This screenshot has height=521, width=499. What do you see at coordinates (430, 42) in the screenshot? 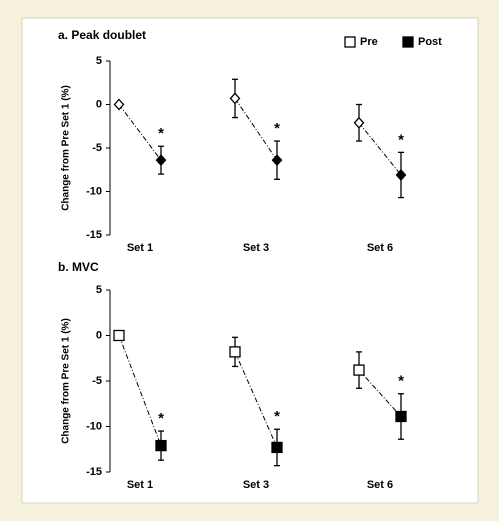
I see `legend-label: Post` at bounding box center [430, 42].